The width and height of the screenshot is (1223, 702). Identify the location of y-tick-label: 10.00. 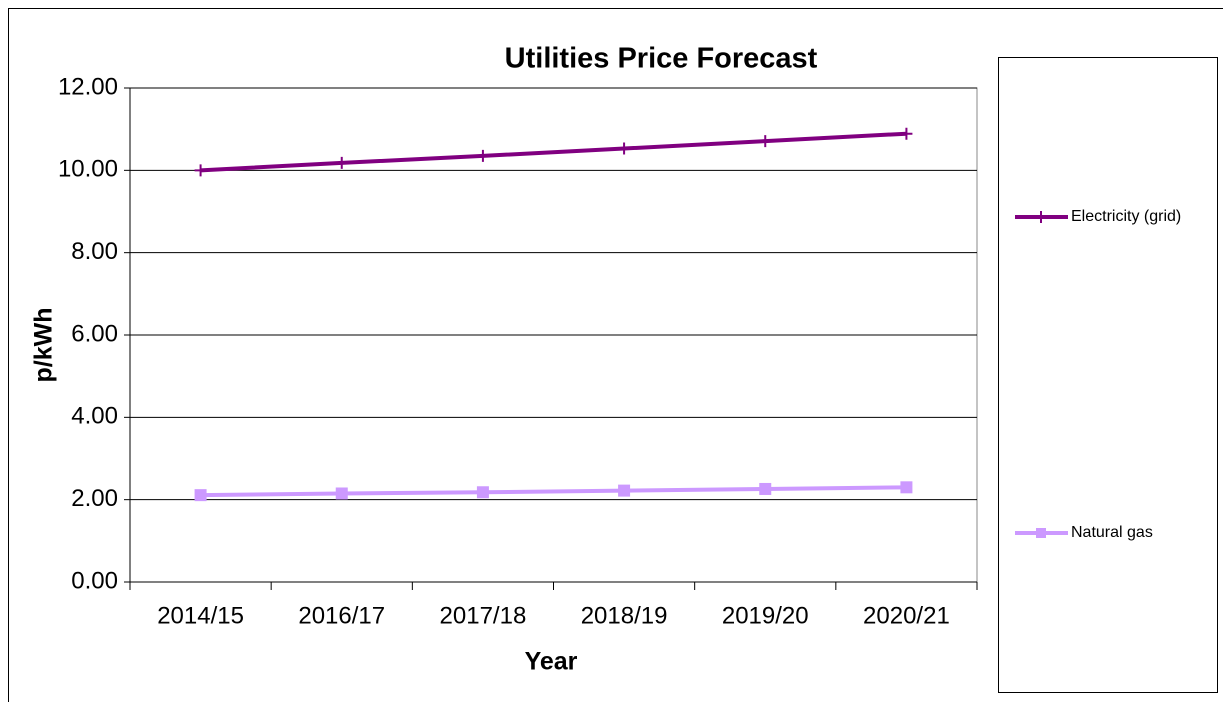
(88, 169).